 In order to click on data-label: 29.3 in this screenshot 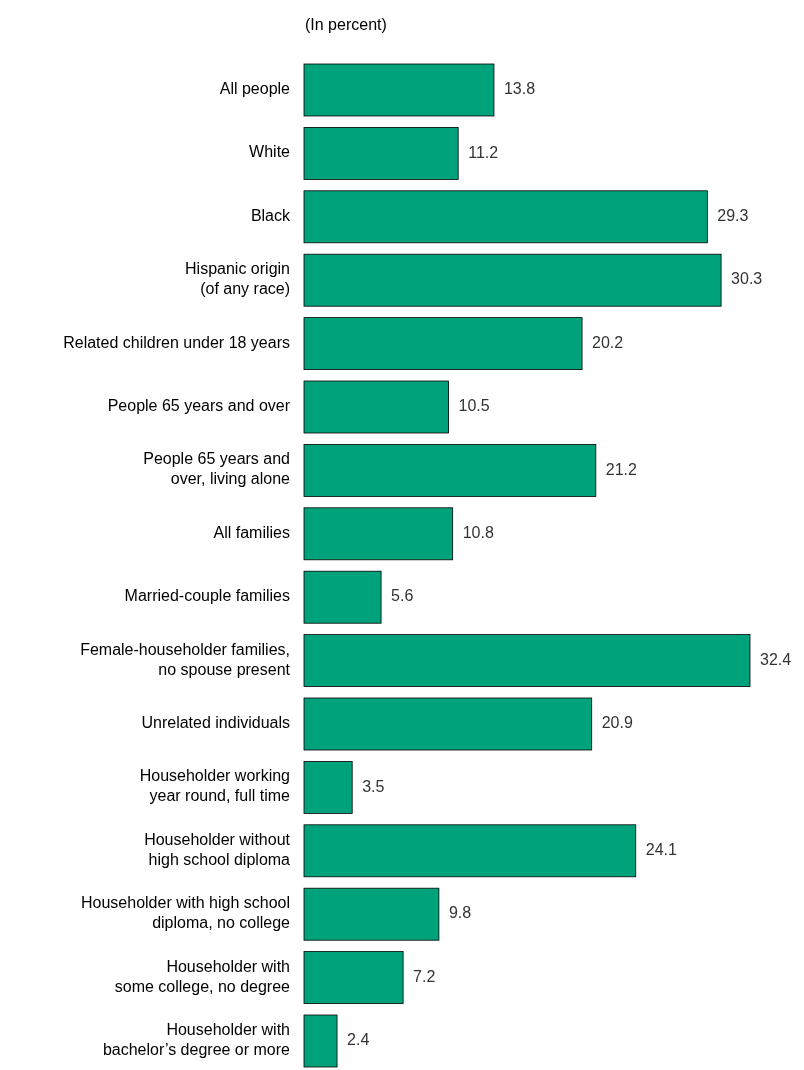, I will do `click(733, 216)`.